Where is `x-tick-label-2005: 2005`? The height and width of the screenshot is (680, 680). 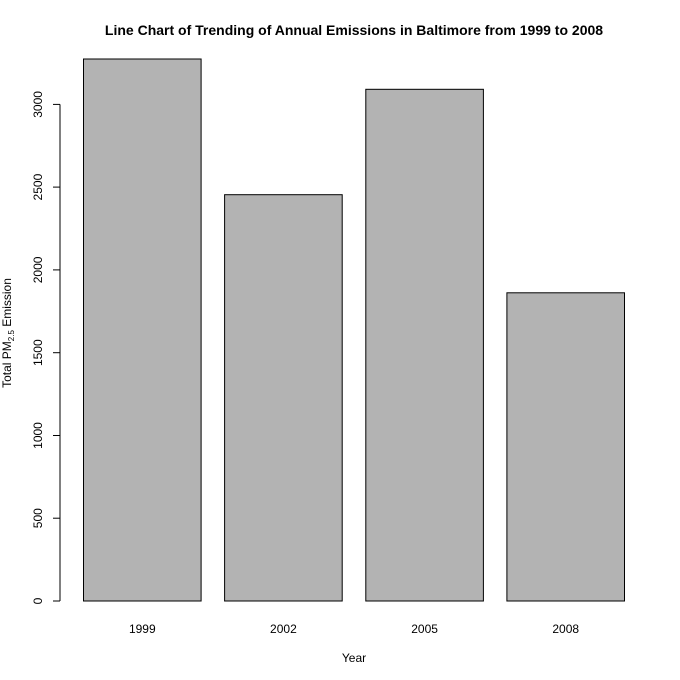
x-tick-label-2005: 2005 is located at coordinates (424, 629).